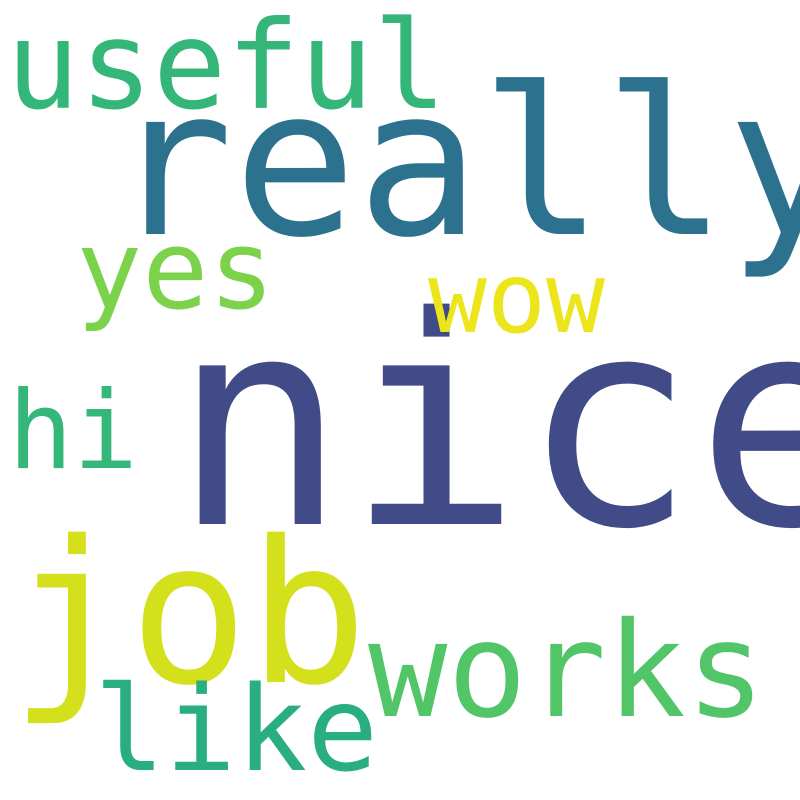 The height and width of the screenshot is (800, 800). What do you see at coordinates (175, 270) in the screenshot?
I see `word-yes: yes` at bounding box center [175, 270].